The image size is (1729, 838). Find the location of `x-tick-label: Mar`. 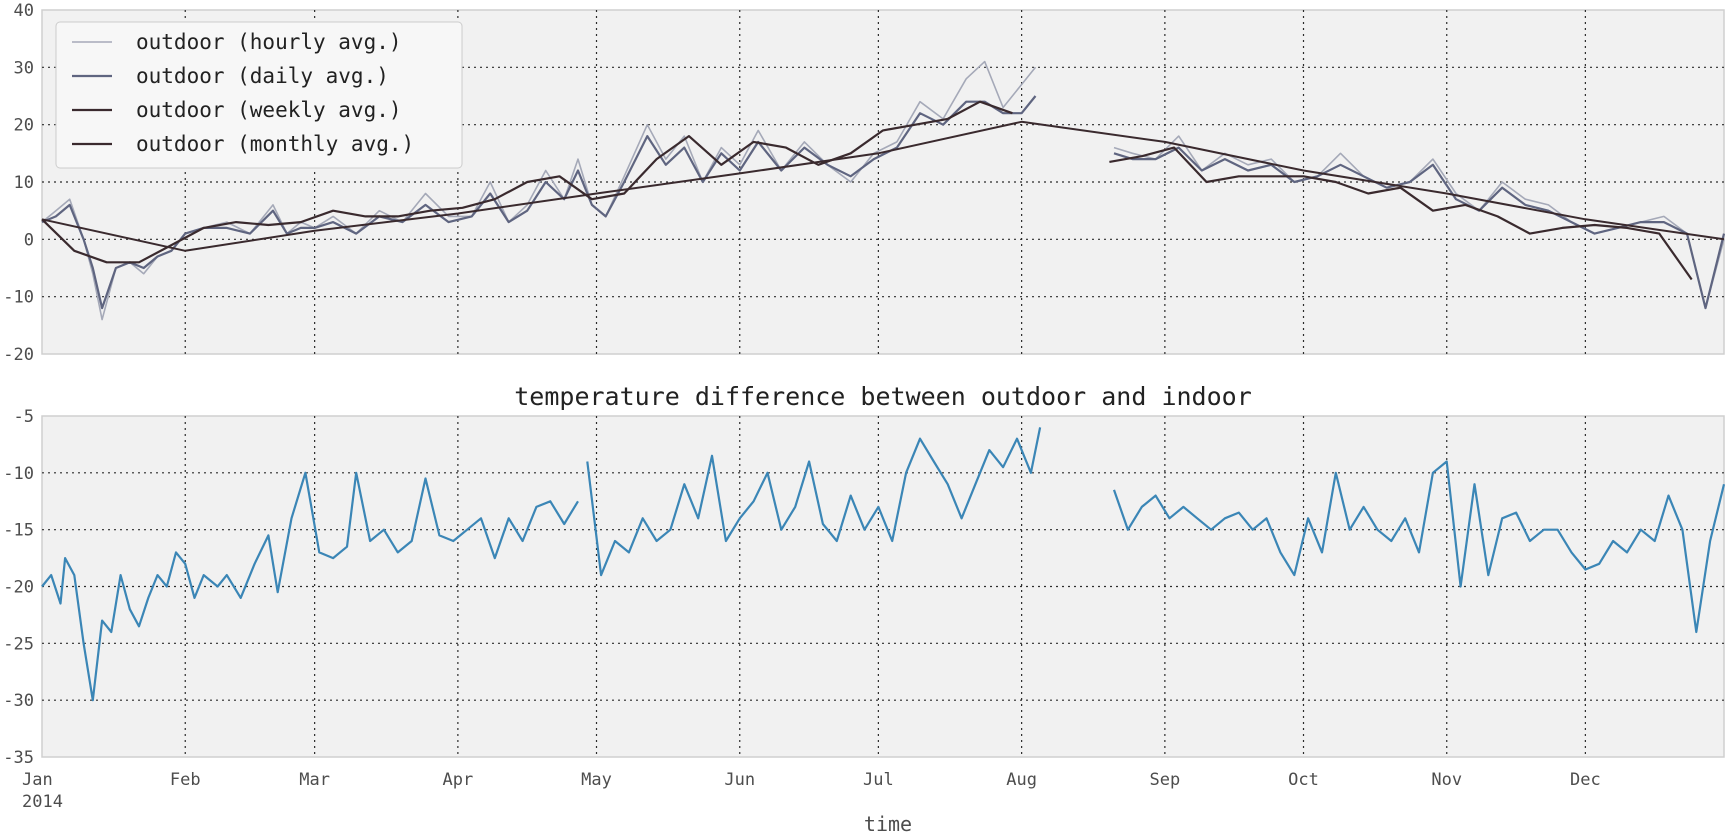

x-tick-label: Mar is located at coordinates (314, 780).